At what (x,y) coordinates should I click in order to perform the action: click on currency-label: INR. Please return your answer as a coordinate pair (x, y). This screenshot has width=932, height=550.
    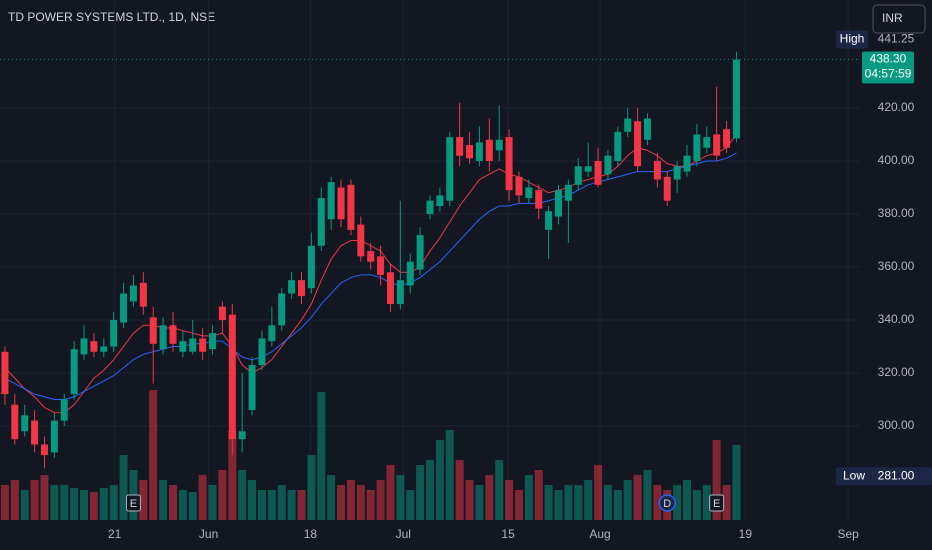
    Looking at the image, I should click on (892, 18).